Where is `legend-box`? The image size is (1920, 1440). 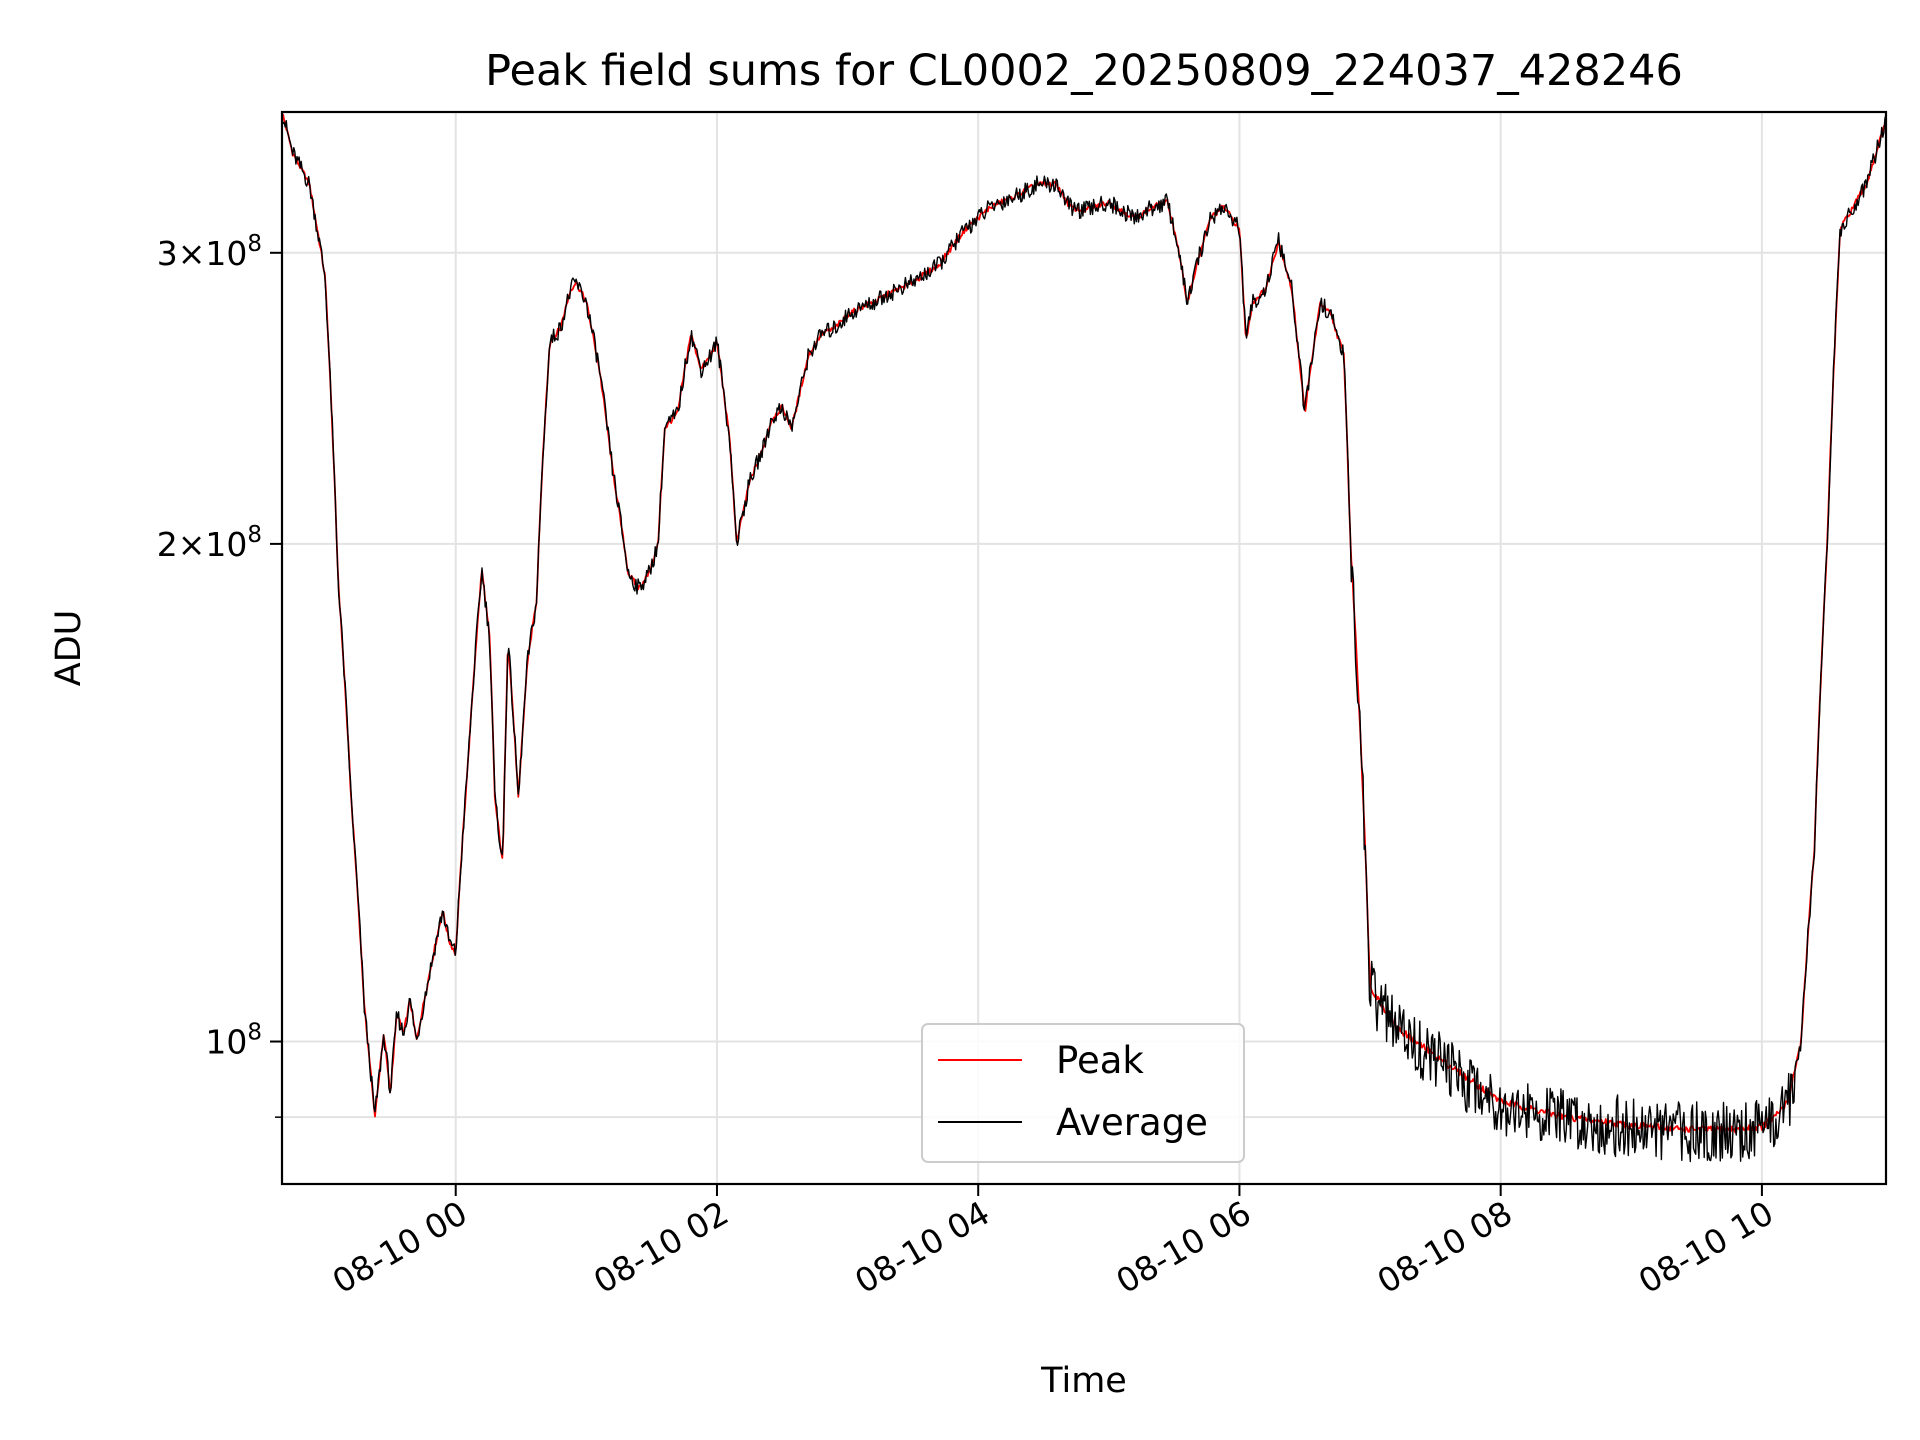
legend-box is located at coordinates (1083, 1093).